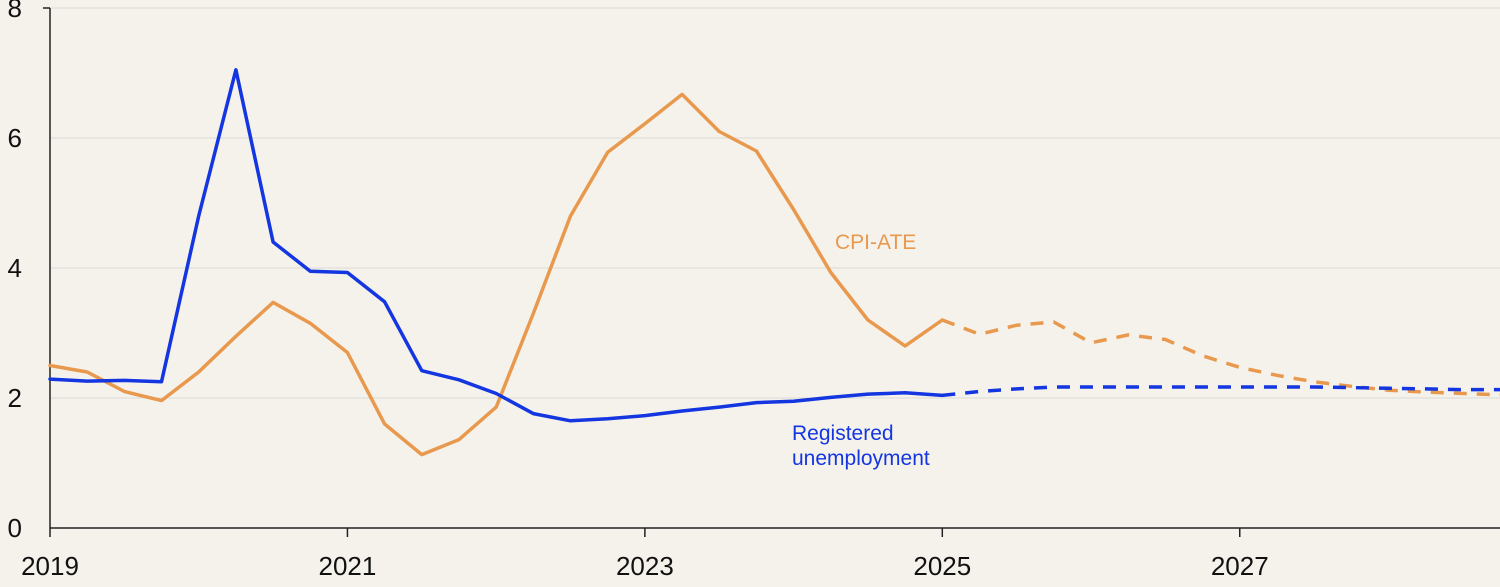  Describe the element at coordinates (861, 446) in the screenshot. I see `series-label-1: Registered unemployment` at that location.